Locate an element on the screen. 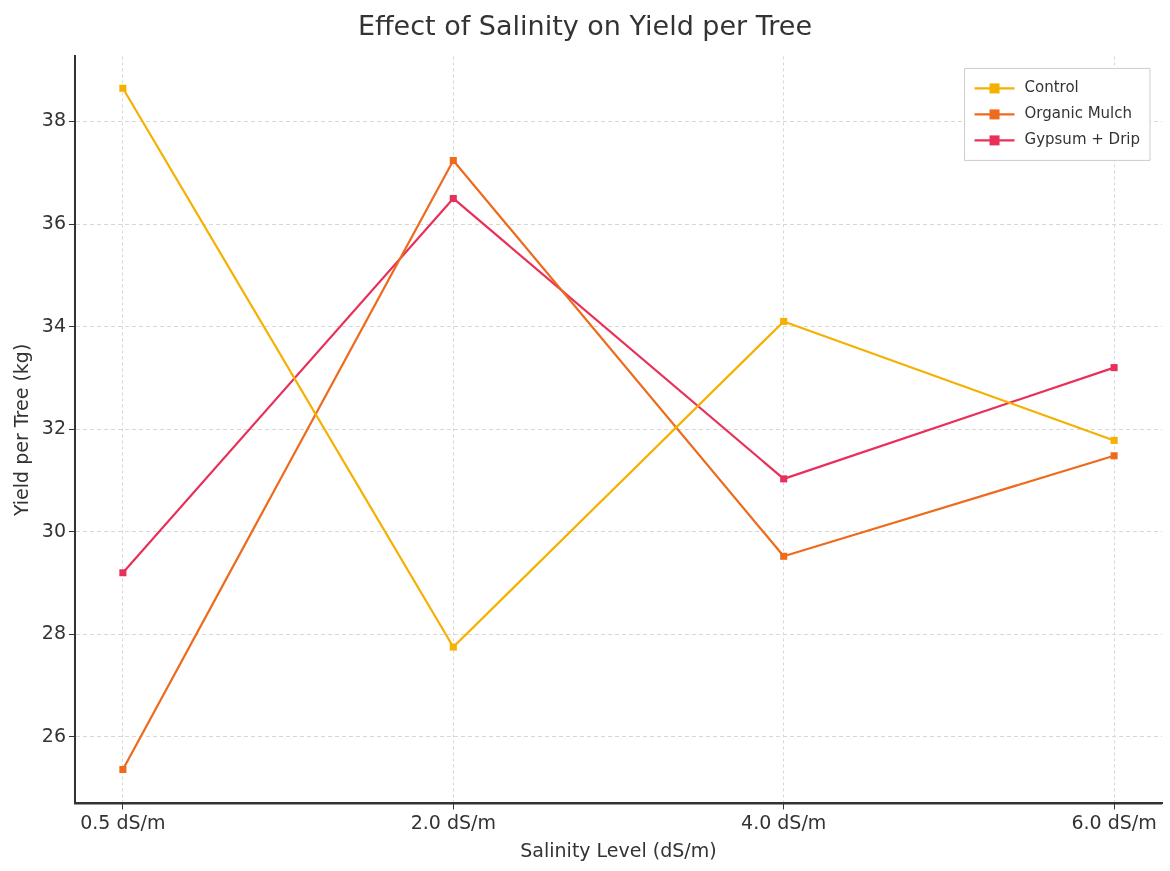 This screenshot has height=871, width=1170. legend-label: Organic Mulch is located at coordinates (1078, 113).